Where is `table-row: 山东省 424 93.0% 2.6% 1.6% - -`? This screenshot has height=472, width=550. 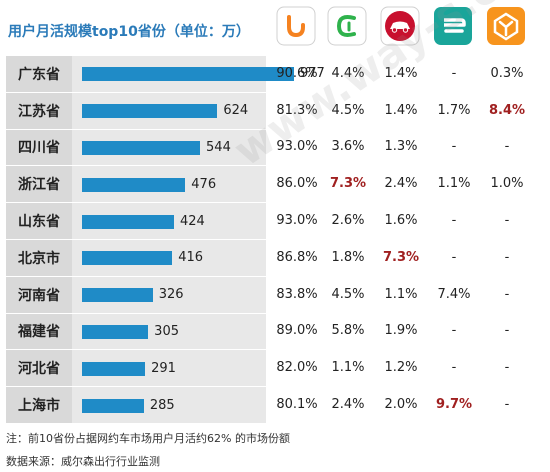
table-row: 山东省 424 93.0% 2.6% 1.6% - - is located at coordinates (275, 220).